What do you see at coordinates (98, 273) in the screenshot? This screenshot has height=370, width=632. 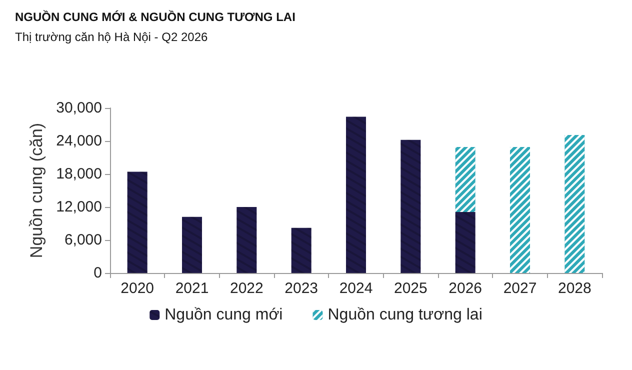 I see `y-tick-label: 0` at bounding box center [98, 273].